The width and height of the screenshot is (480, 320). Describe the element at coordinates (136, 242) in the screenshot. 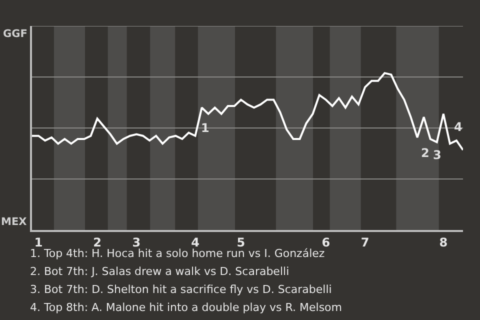

I see `x-tick-label: 3` at that location.